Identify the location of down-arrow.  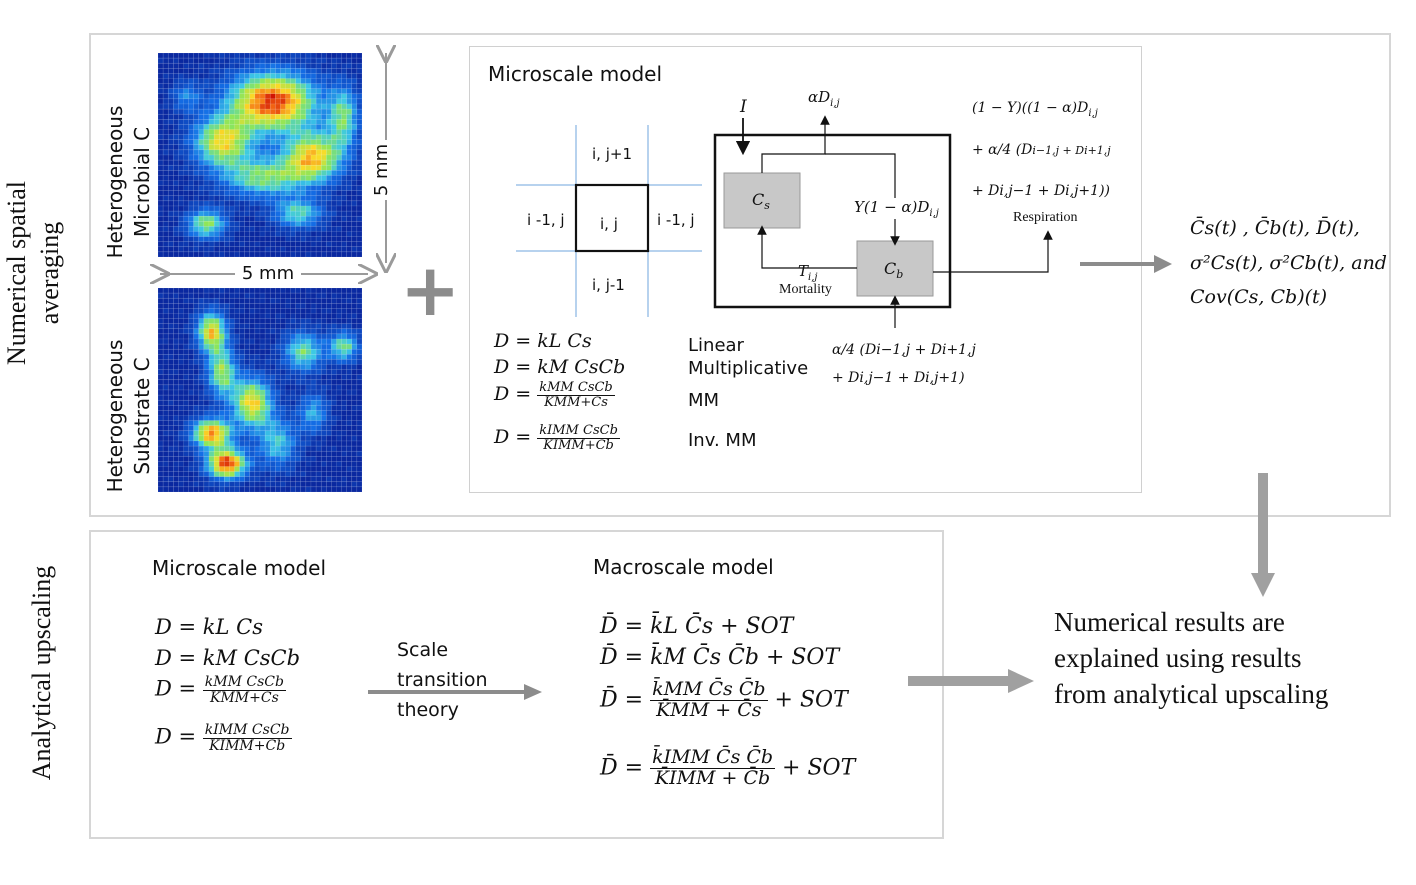
(1263, 535).